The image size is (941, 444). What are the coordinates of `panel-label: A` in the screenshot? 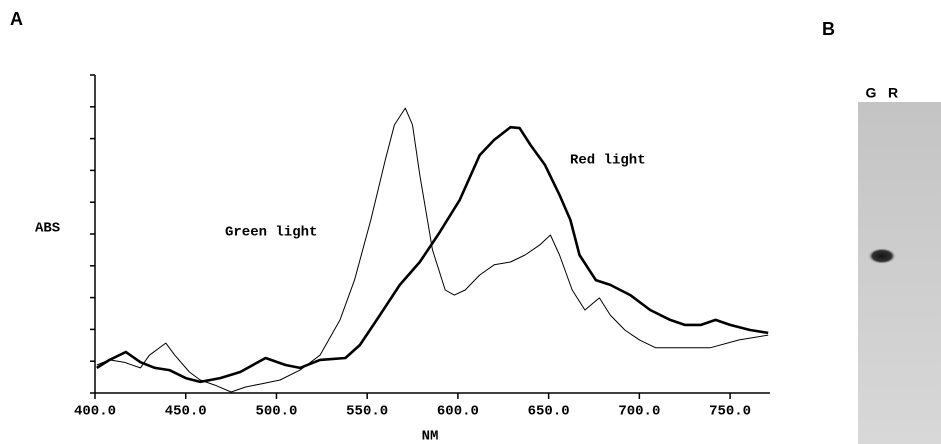 It's located at (16, 19).